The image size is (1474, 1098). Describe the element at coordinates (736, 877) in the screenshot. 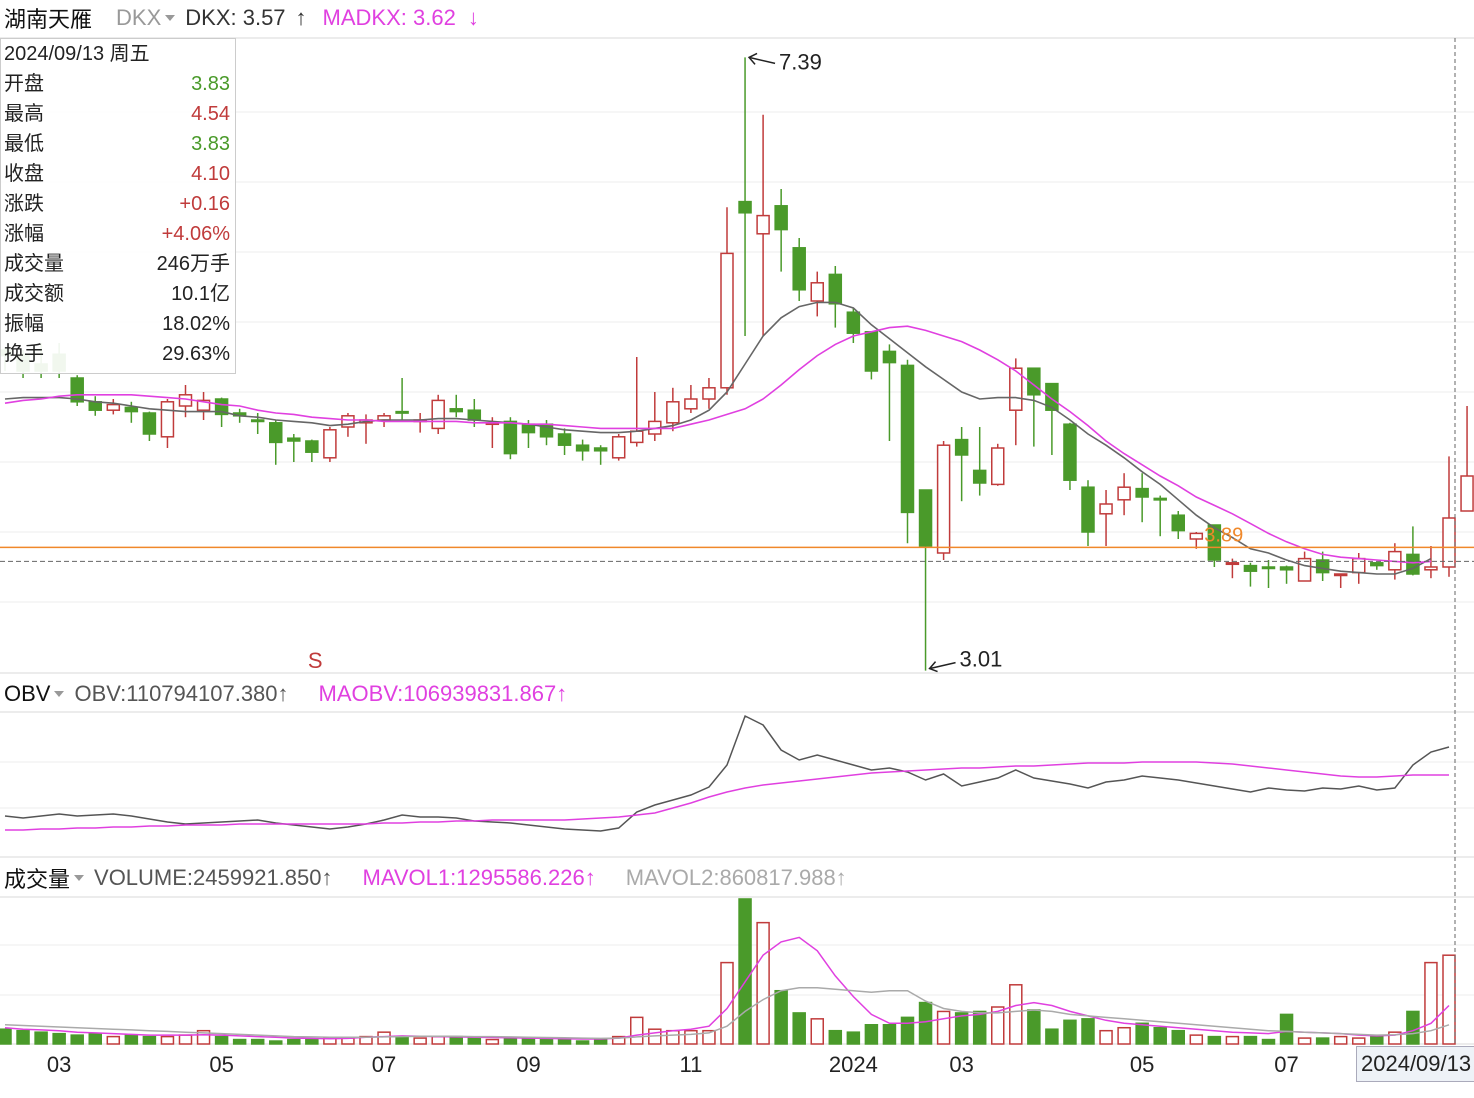

I see `mavol2-value: MAVOL2:860817.988↑` at that location.